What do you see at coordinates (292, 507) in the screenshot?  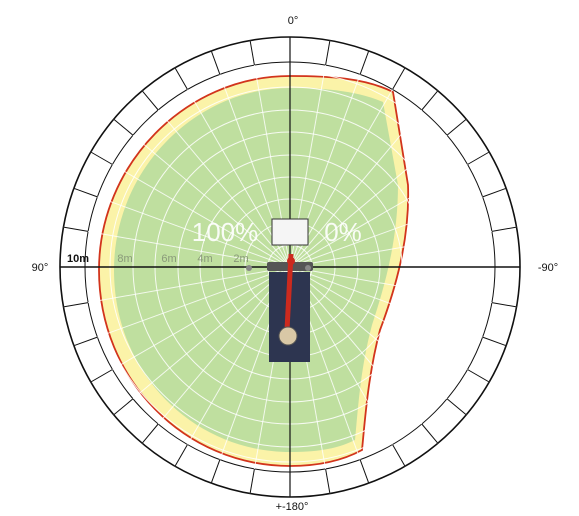 I see `angle-label-bottom: +-180°` at bounding box center [292, 507].